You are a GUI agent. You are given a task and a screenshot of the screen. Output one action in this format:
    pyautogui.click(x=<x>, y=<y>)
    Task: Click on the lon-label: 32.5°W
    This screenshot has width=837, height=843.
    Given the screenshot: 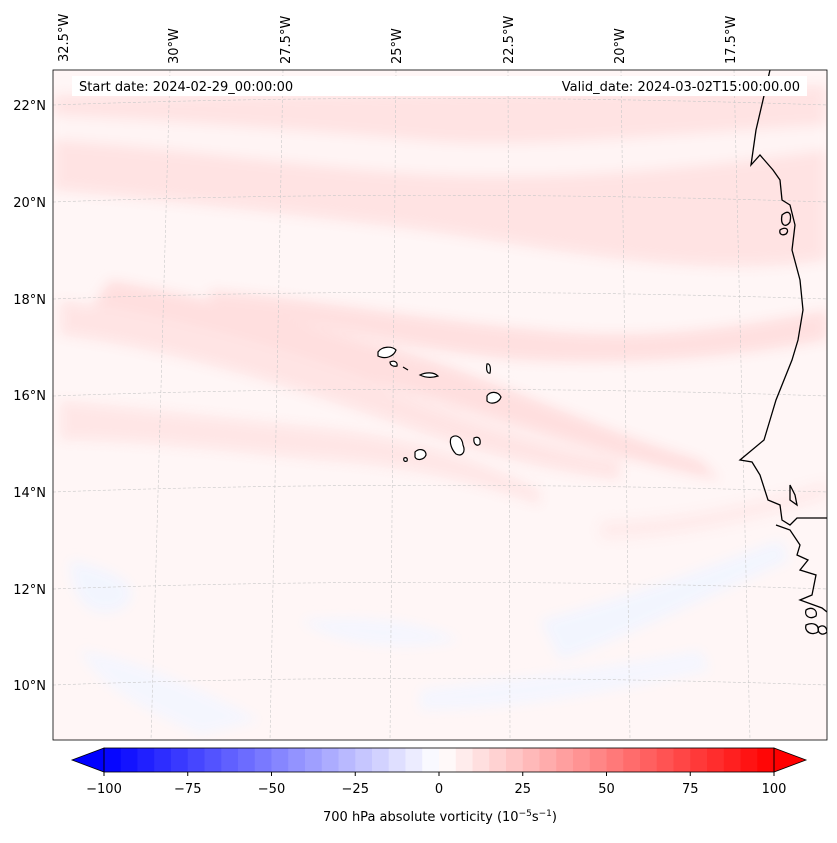 What is the action you would take?
    pyautogui.click(x=64, y=38)
    